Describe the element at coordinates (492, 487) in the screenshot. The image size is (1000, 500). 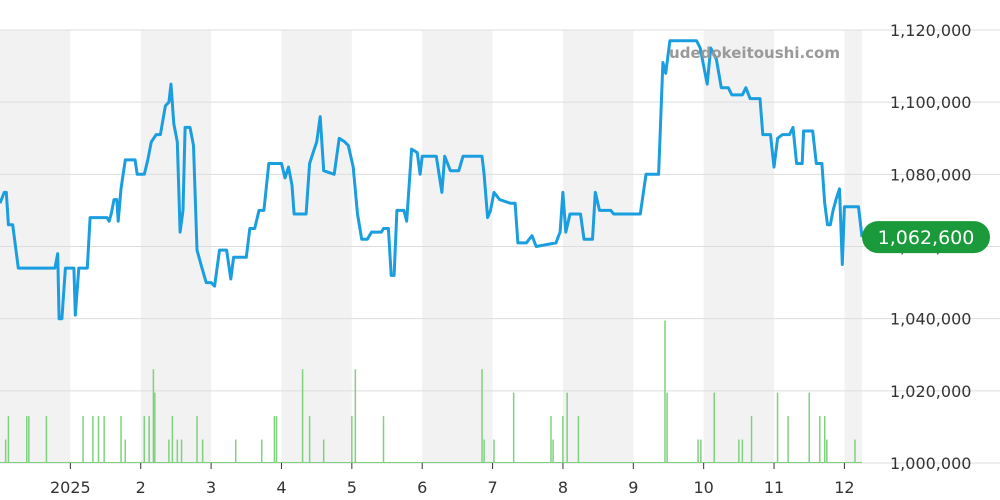
I see `x-tick-label: 7` at that location.